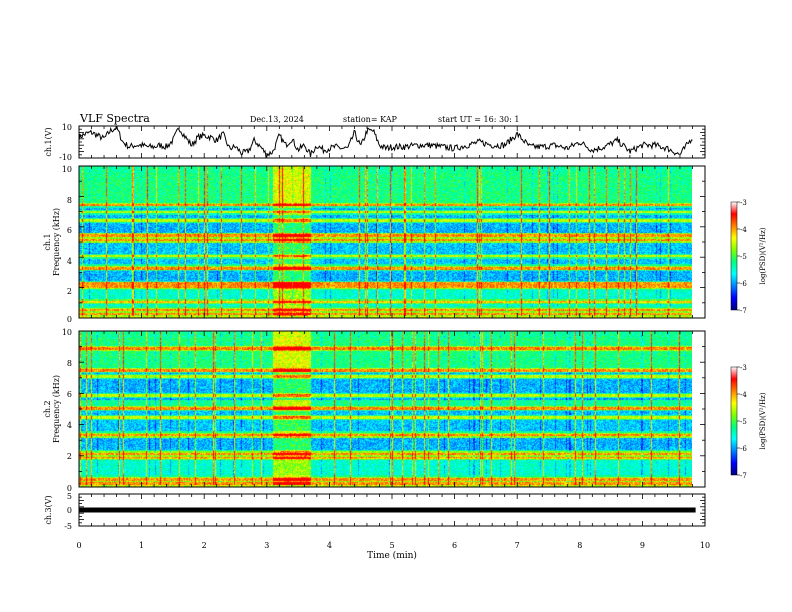 This screenshot has height=612, width=792. Describe the element at coordinates (67, 127) in the screenshot. I see `ch1-ytick-top: 10` at that location.